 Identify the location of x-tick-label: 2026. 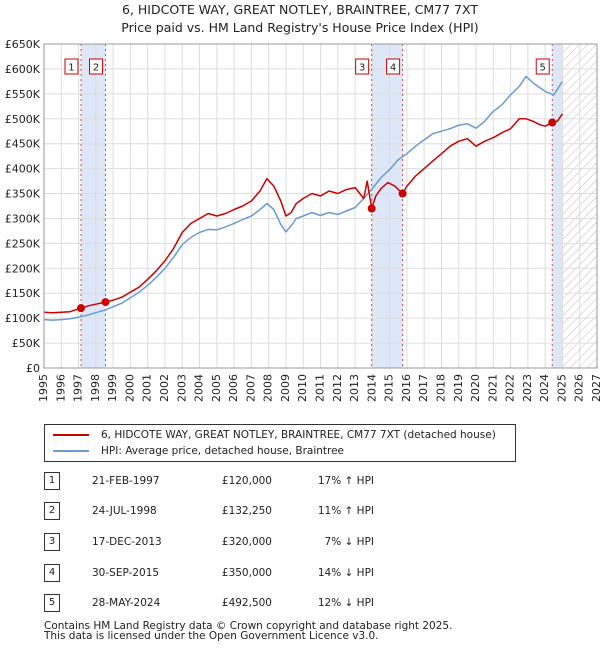
(579, 388).